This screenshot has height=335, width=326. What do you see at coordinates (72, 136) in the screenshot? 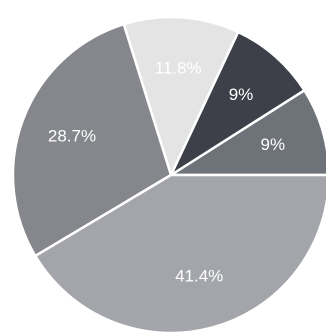
I see `pie-slice-label-3: 28.7%` at bounding box center [72, 136].